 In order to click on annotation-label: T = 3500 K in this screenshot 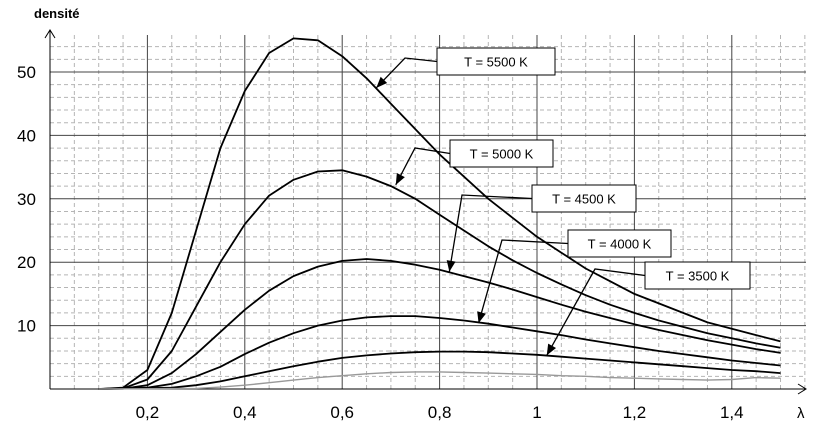, I will do `click(698, 276)`.